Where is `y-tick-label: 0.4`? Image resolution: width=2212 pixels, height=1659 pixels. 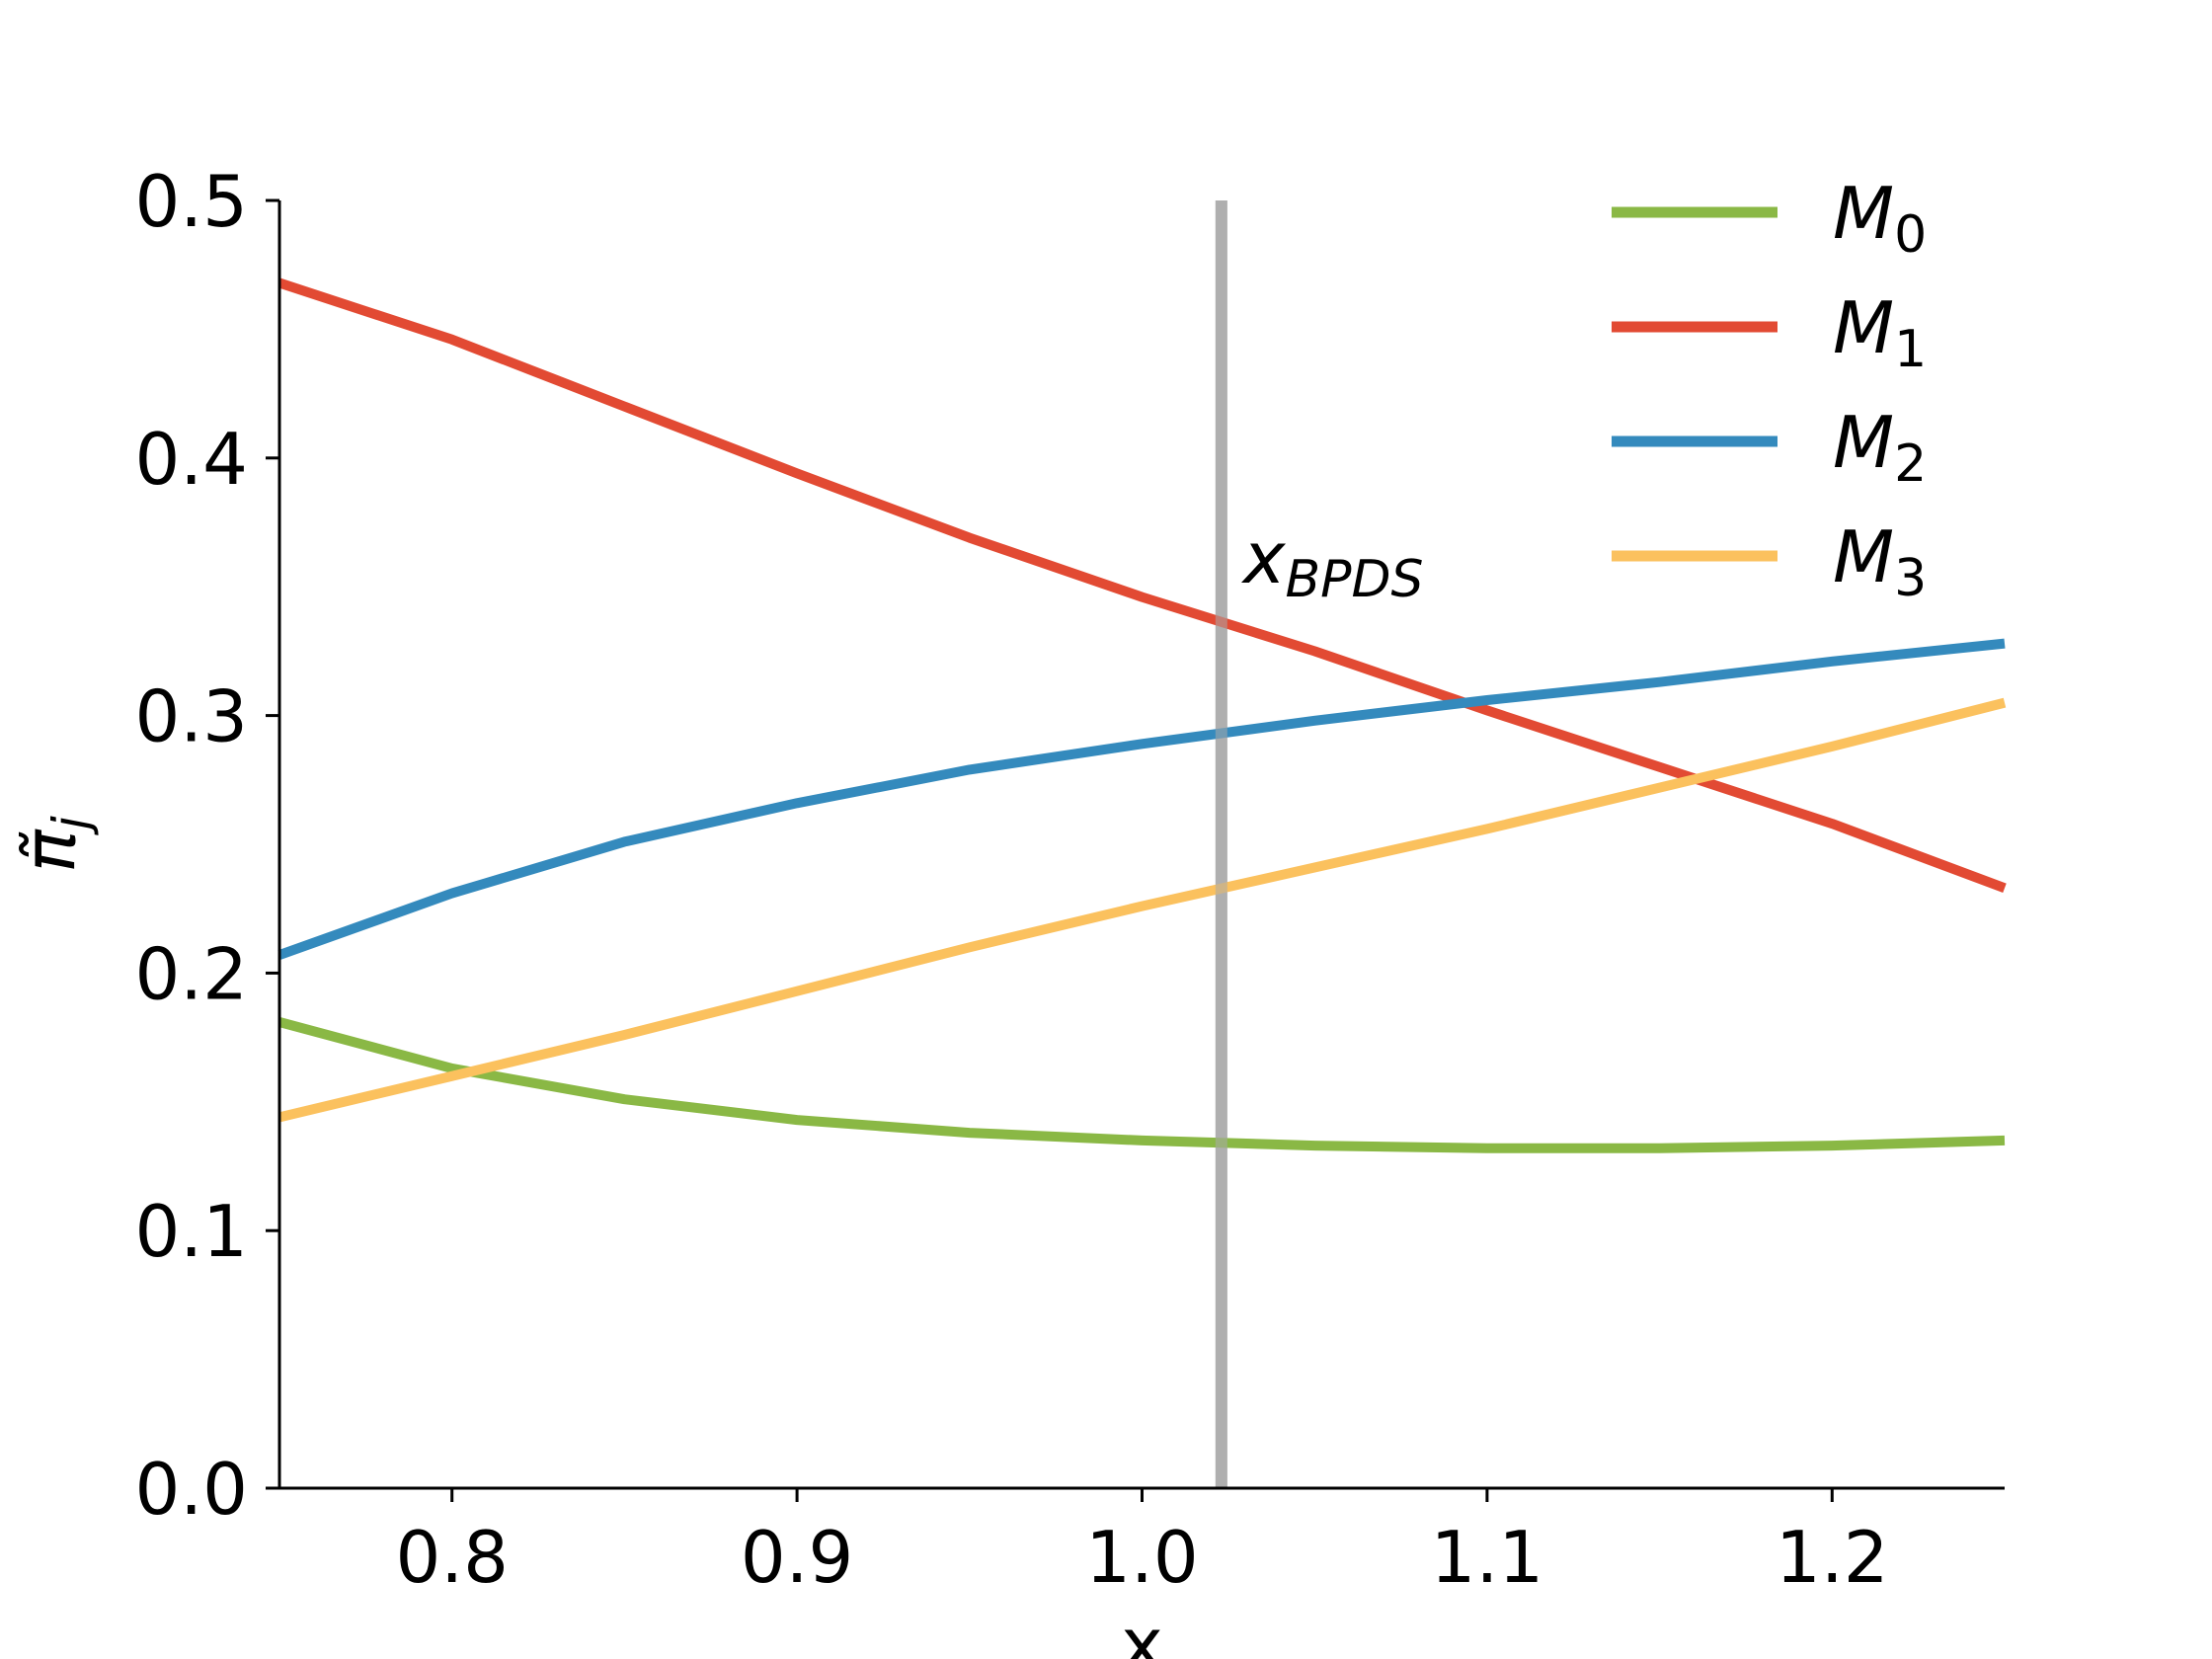 y-tick-label: 0.4 is located at coordinates (191, 460).